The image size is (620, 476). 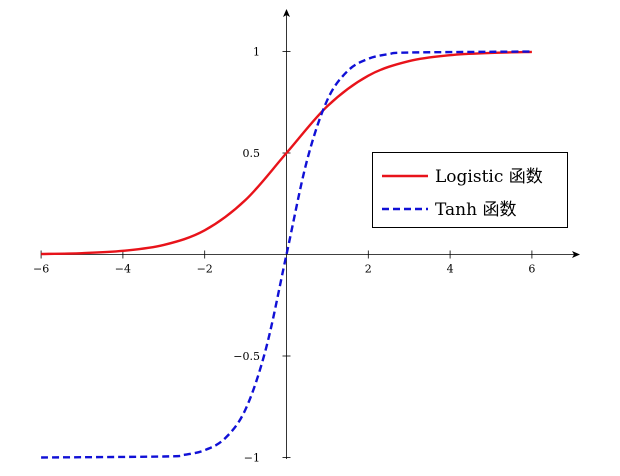 What do you see at coordinates (286, 13) in the screenshot?
I see `y-axis-arrow` at bounding box center [286, 13].